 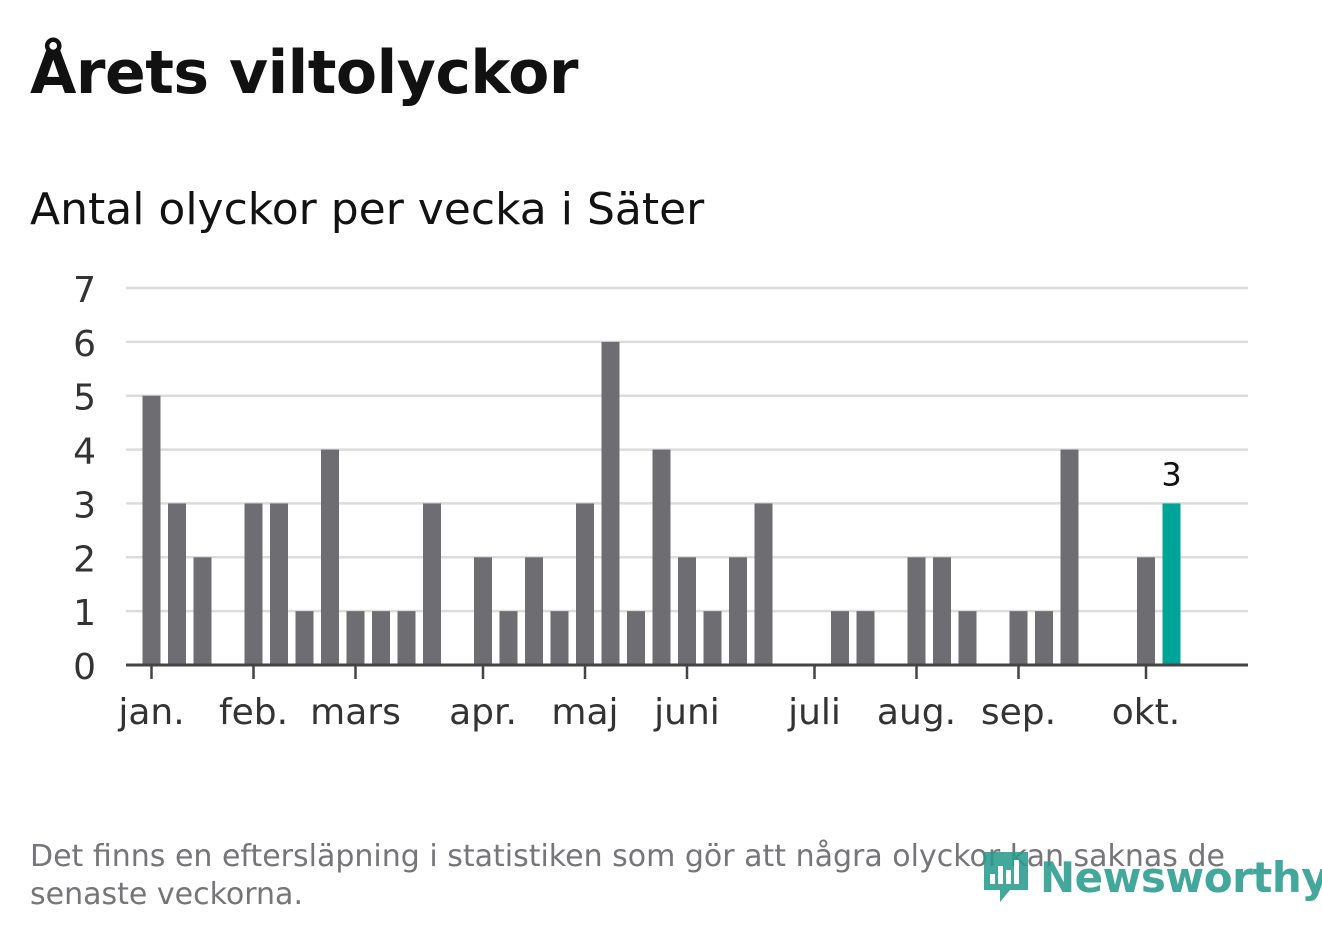 I want to click on bar-highlight, so click(x=1171, y=584).